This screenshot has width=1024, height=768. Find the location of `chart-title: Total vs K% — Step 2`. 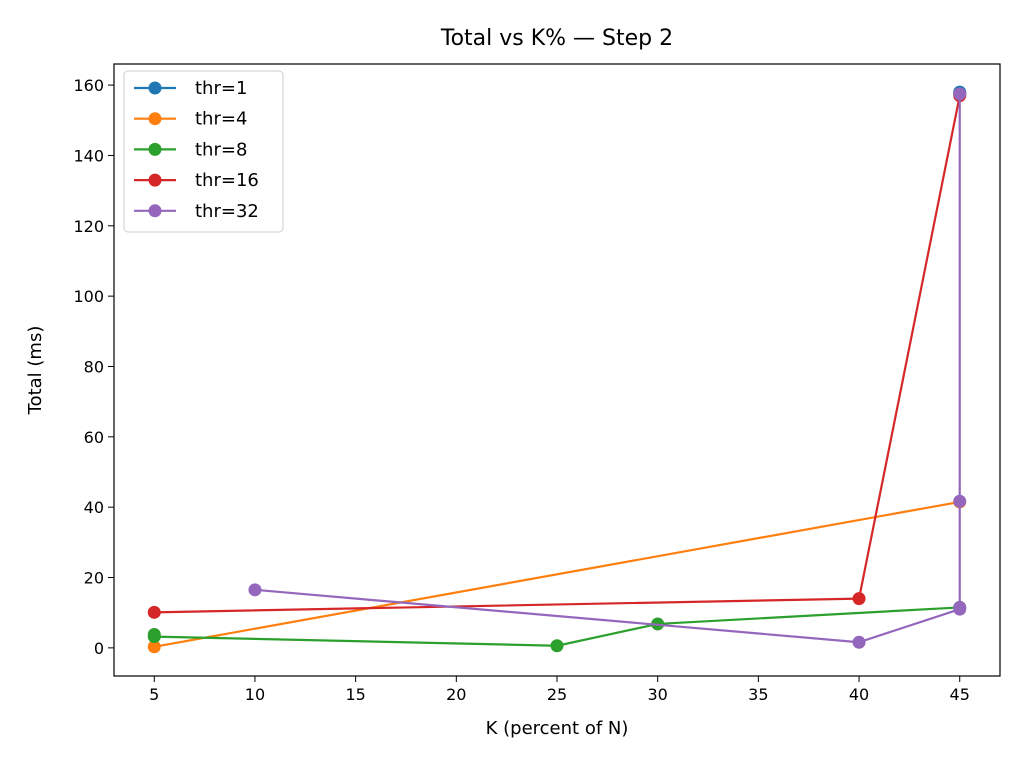

chart-title: Total vs K% — Step 2 is located at coordinates (556, 38).